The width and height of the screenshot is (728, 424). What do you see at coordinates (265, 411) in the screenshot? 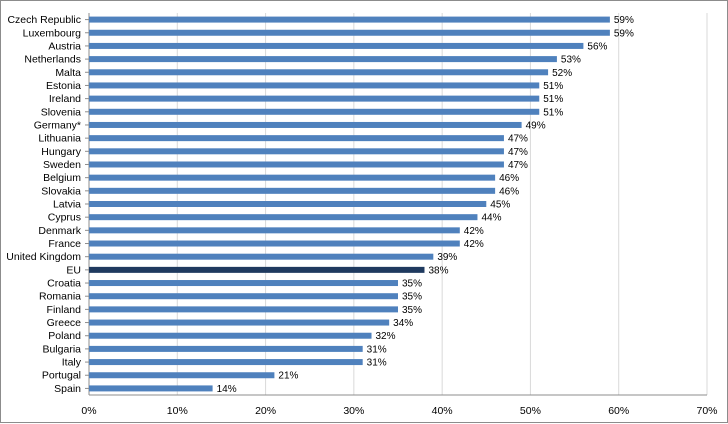
I see `x-tick-label: 20%` at bounding box center [265, 411].